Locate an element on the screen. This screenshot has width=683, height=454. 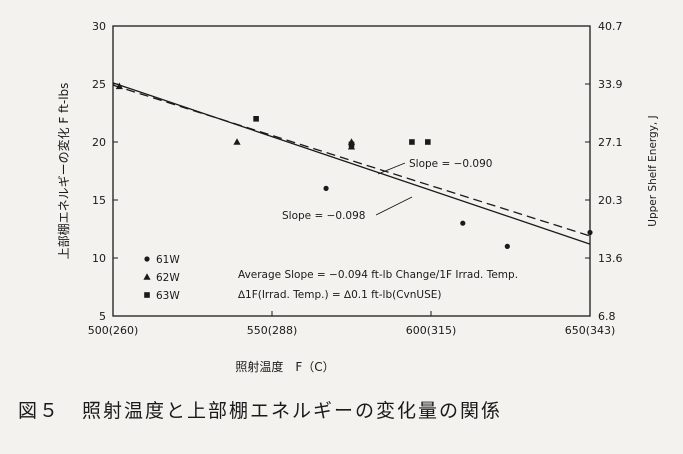
x-tick-label: 600(315) is located at coordinates (431, 330).